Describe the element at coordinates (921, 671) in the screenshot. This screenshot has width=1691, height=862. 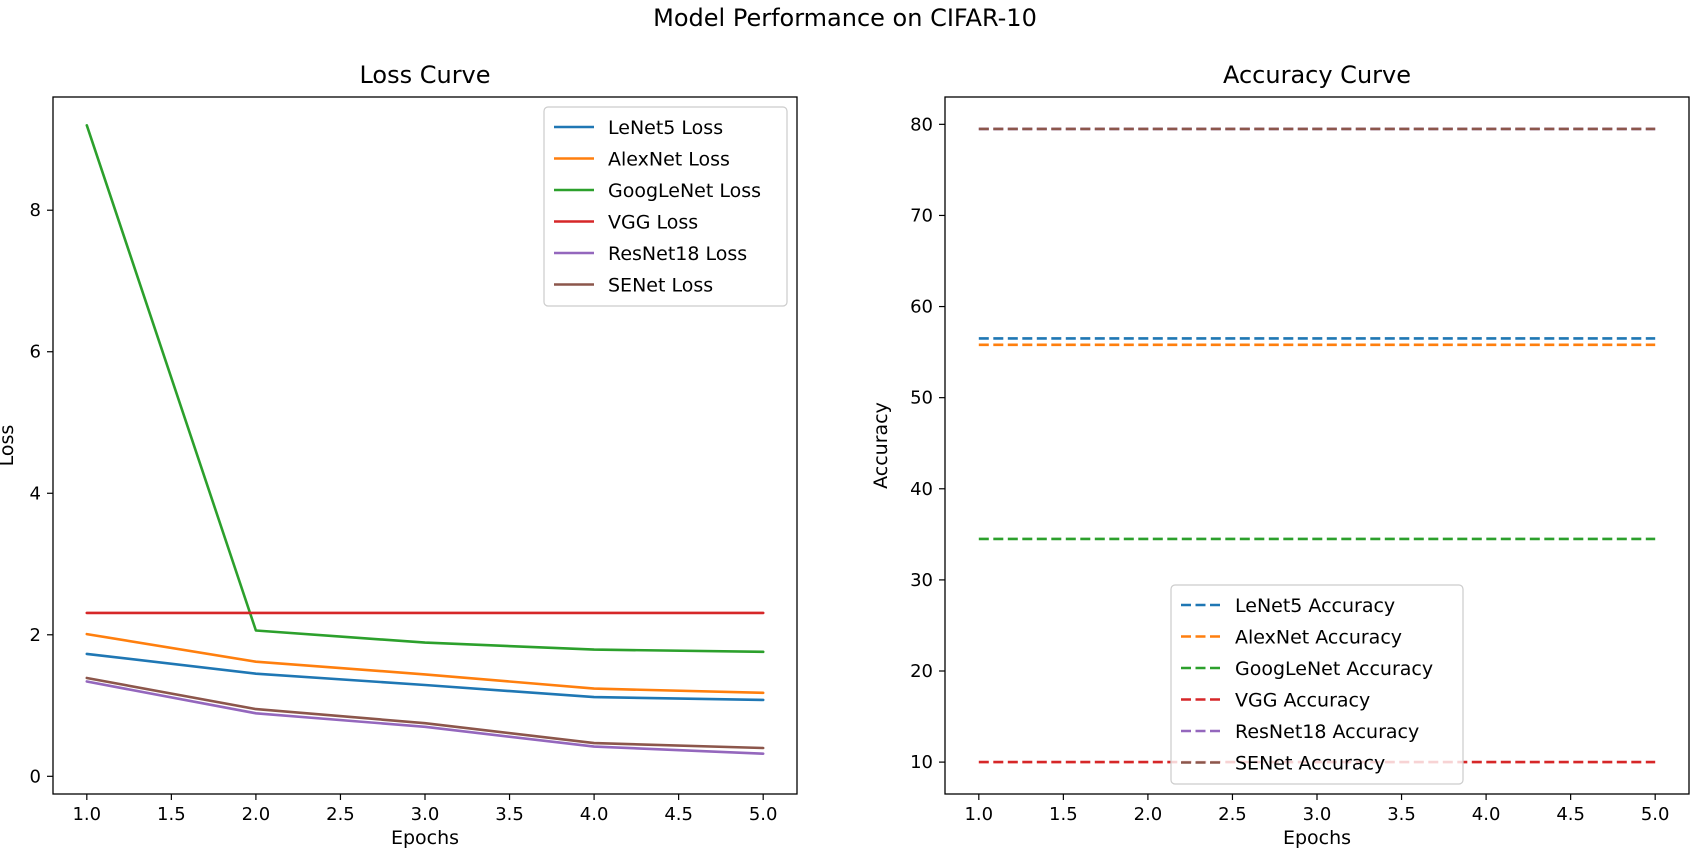
I see `accuracy-y-tick-label: 20` at that location.